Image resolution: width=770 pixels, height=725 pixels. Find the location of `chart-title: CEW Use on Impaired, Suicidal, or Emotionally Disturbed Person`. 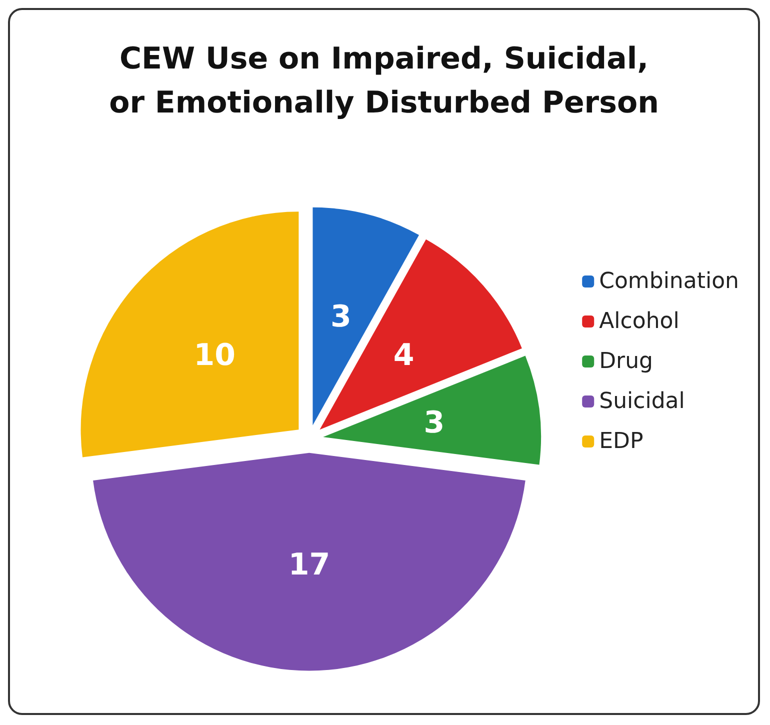

chart-title: CEW Use on Impaired, Suicidal, or Emotionally Disturbed Person is located at coordinates (384, 81).